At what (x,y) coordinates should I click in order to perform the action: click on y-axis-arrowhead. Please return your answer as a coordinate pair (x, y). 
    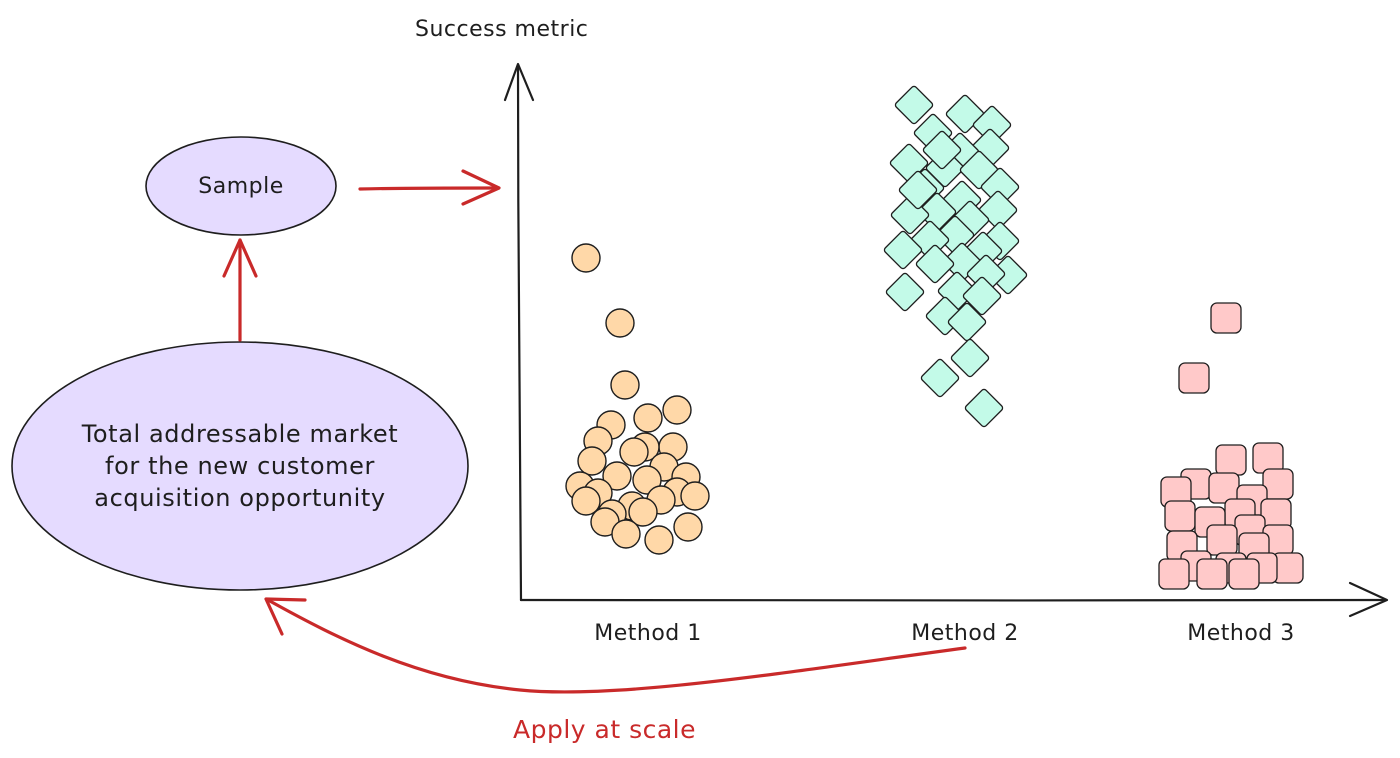
    Looking at the image, I should click on (519, 82).